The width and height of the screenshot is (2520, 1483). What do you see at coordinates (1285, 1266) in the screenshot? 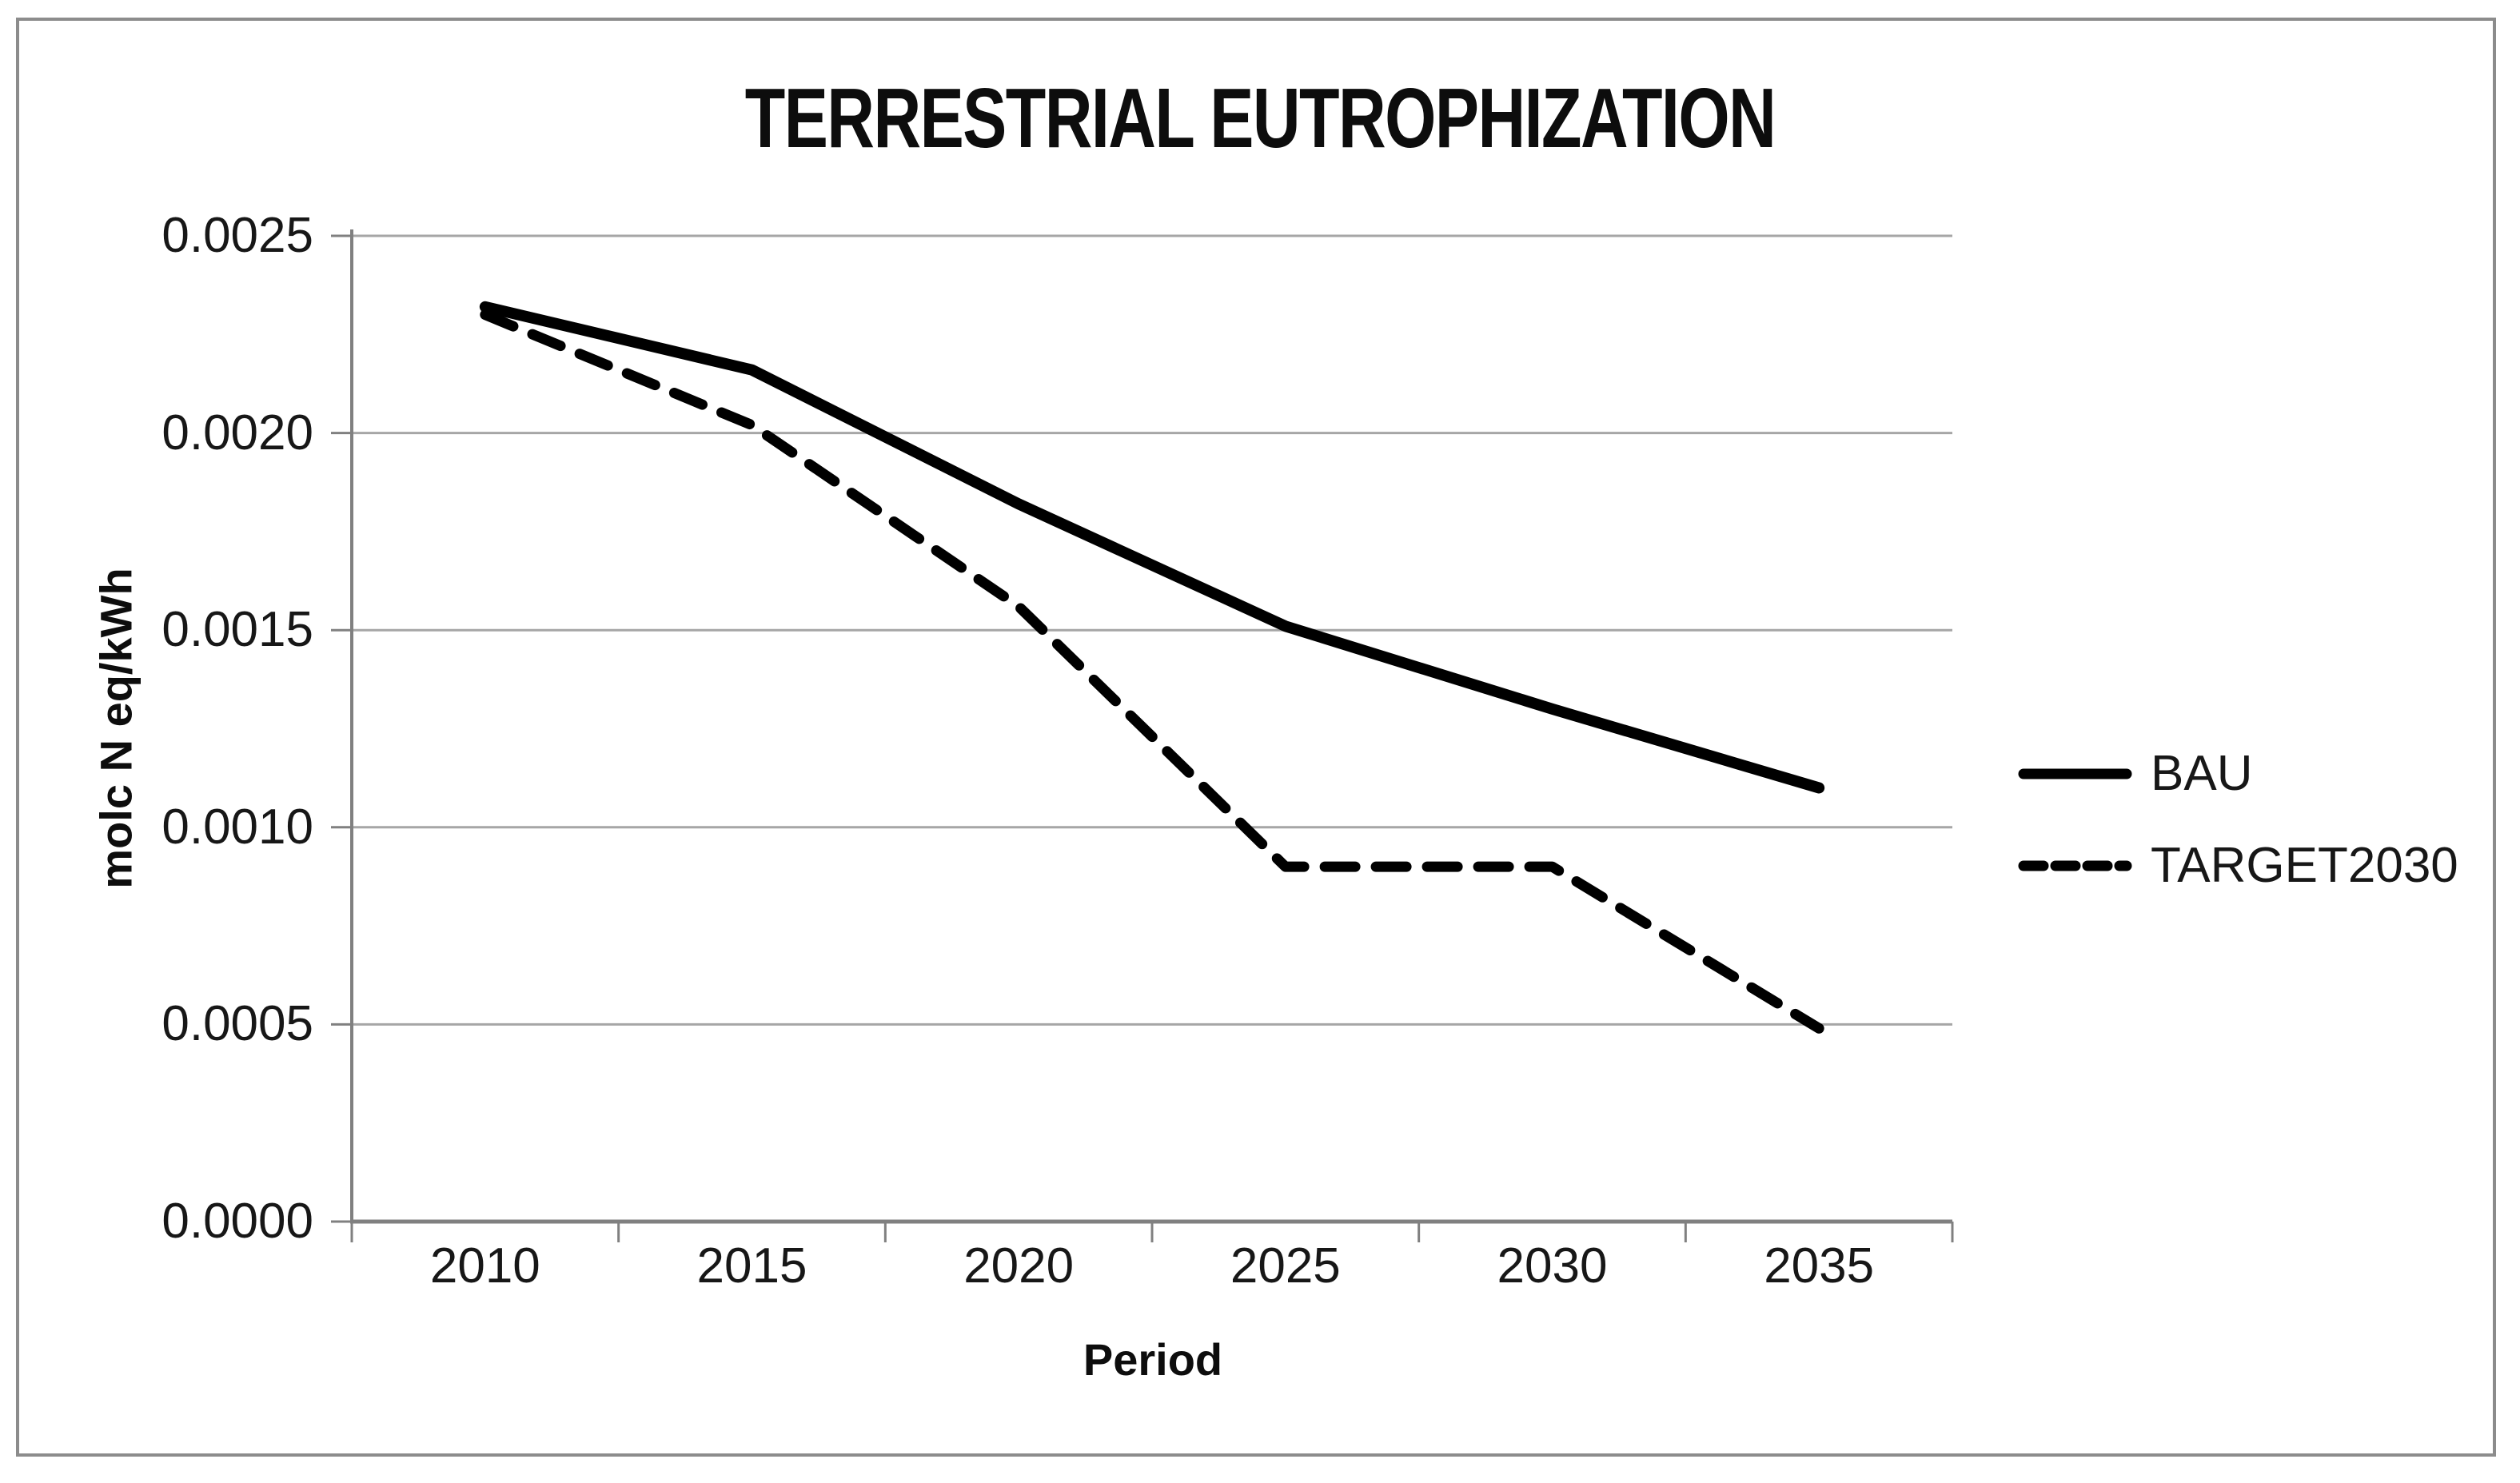
I see `x-tick-label: 2025` at bounding box center [1285, 1266].